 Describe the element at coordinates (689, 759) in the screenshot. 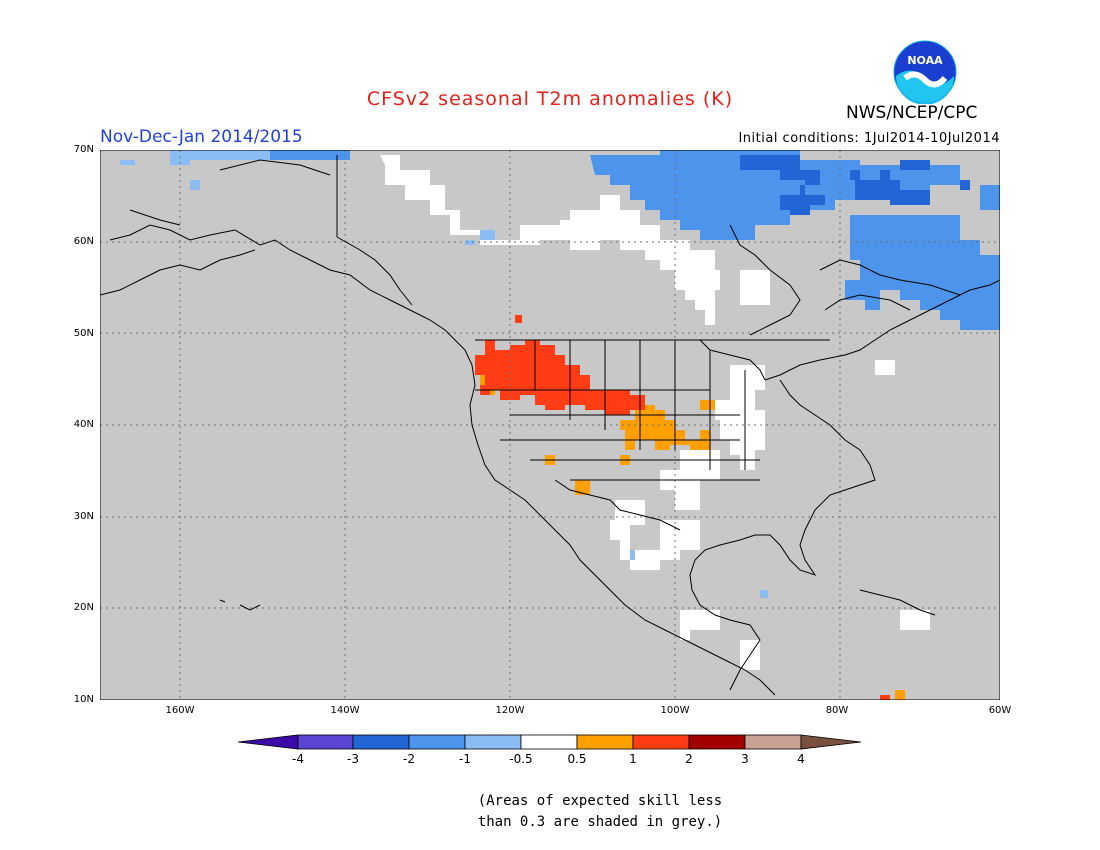

I see `colorbar-label: 2` at that location.